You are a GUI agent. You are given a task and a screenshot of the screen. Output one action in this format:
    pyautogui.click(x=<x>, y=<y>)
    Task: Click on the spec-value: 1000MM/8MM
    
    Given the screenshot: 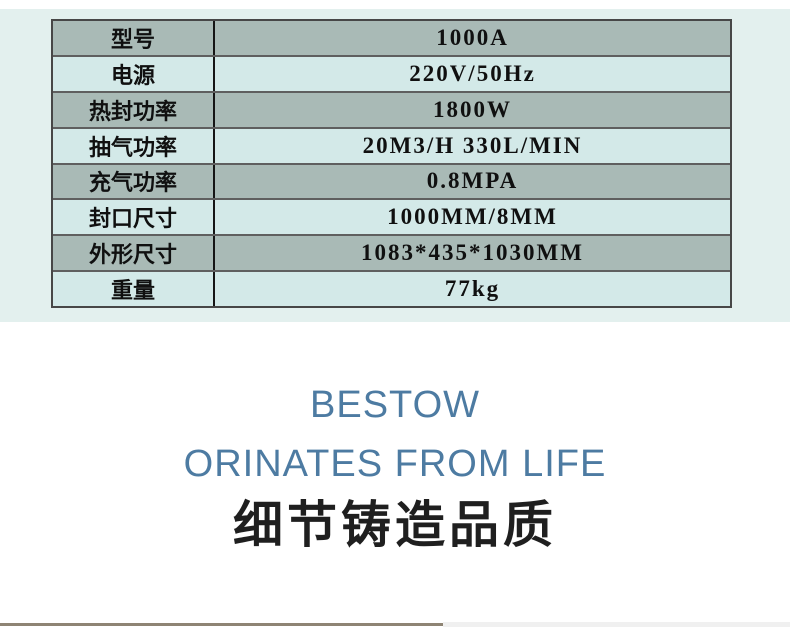 What is the action you would take?
    pyautogui.click(x=472, y=217)
    